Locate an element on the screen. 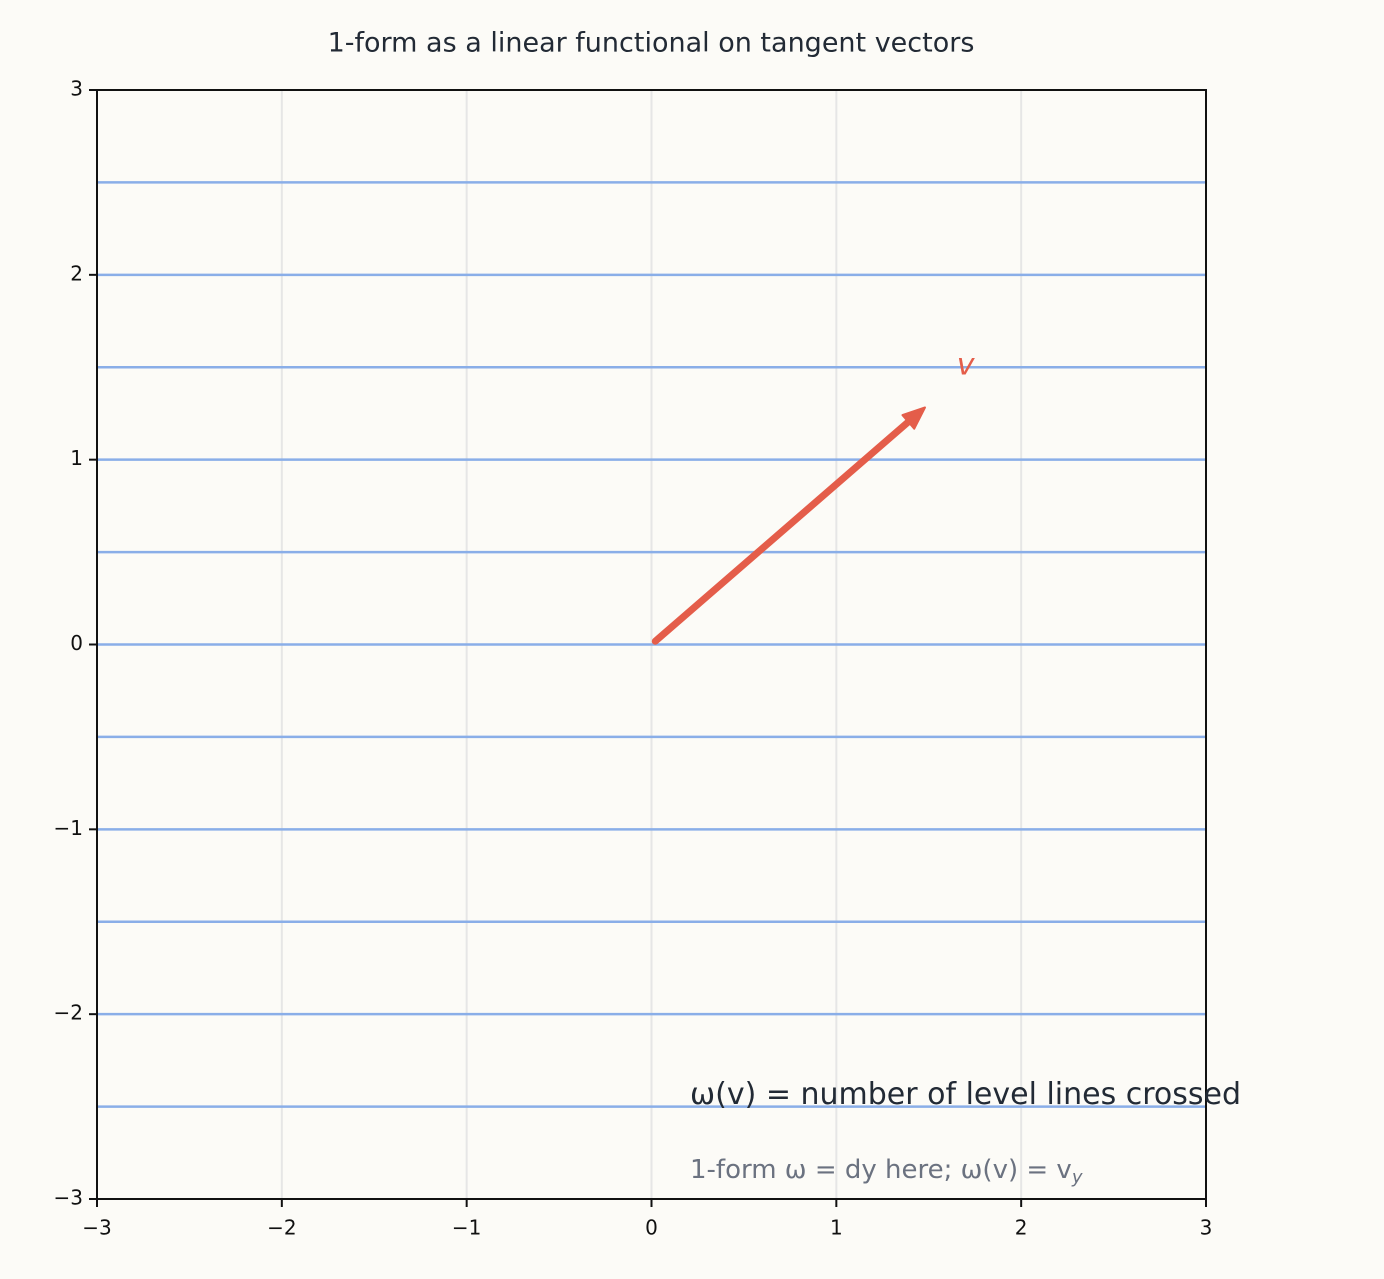 Image resolution: width=1384 pixels, height=1279 pixels. y-tick-label: 2 is located at coordinates (76, 273).